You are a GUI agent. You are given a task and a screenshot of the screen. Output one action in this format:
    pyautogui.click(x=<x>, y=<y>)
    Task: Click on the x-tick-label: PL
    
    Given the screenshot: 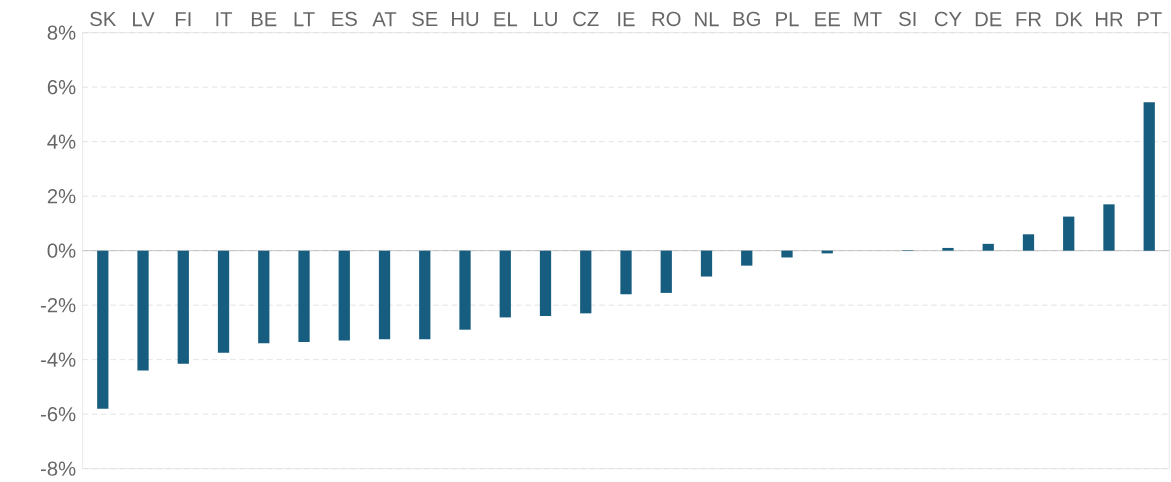 What is the action you would take?
    pyautogui.click(x=787, y=19)
    